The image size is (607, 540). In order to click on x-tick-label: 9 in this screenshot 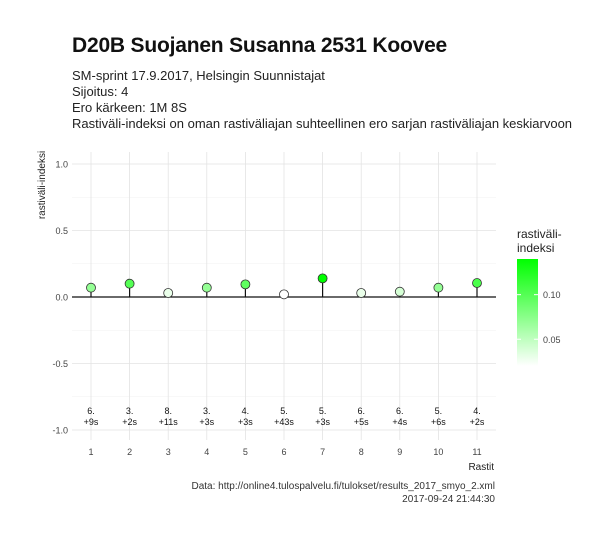, I will do `click(399, 452)`.